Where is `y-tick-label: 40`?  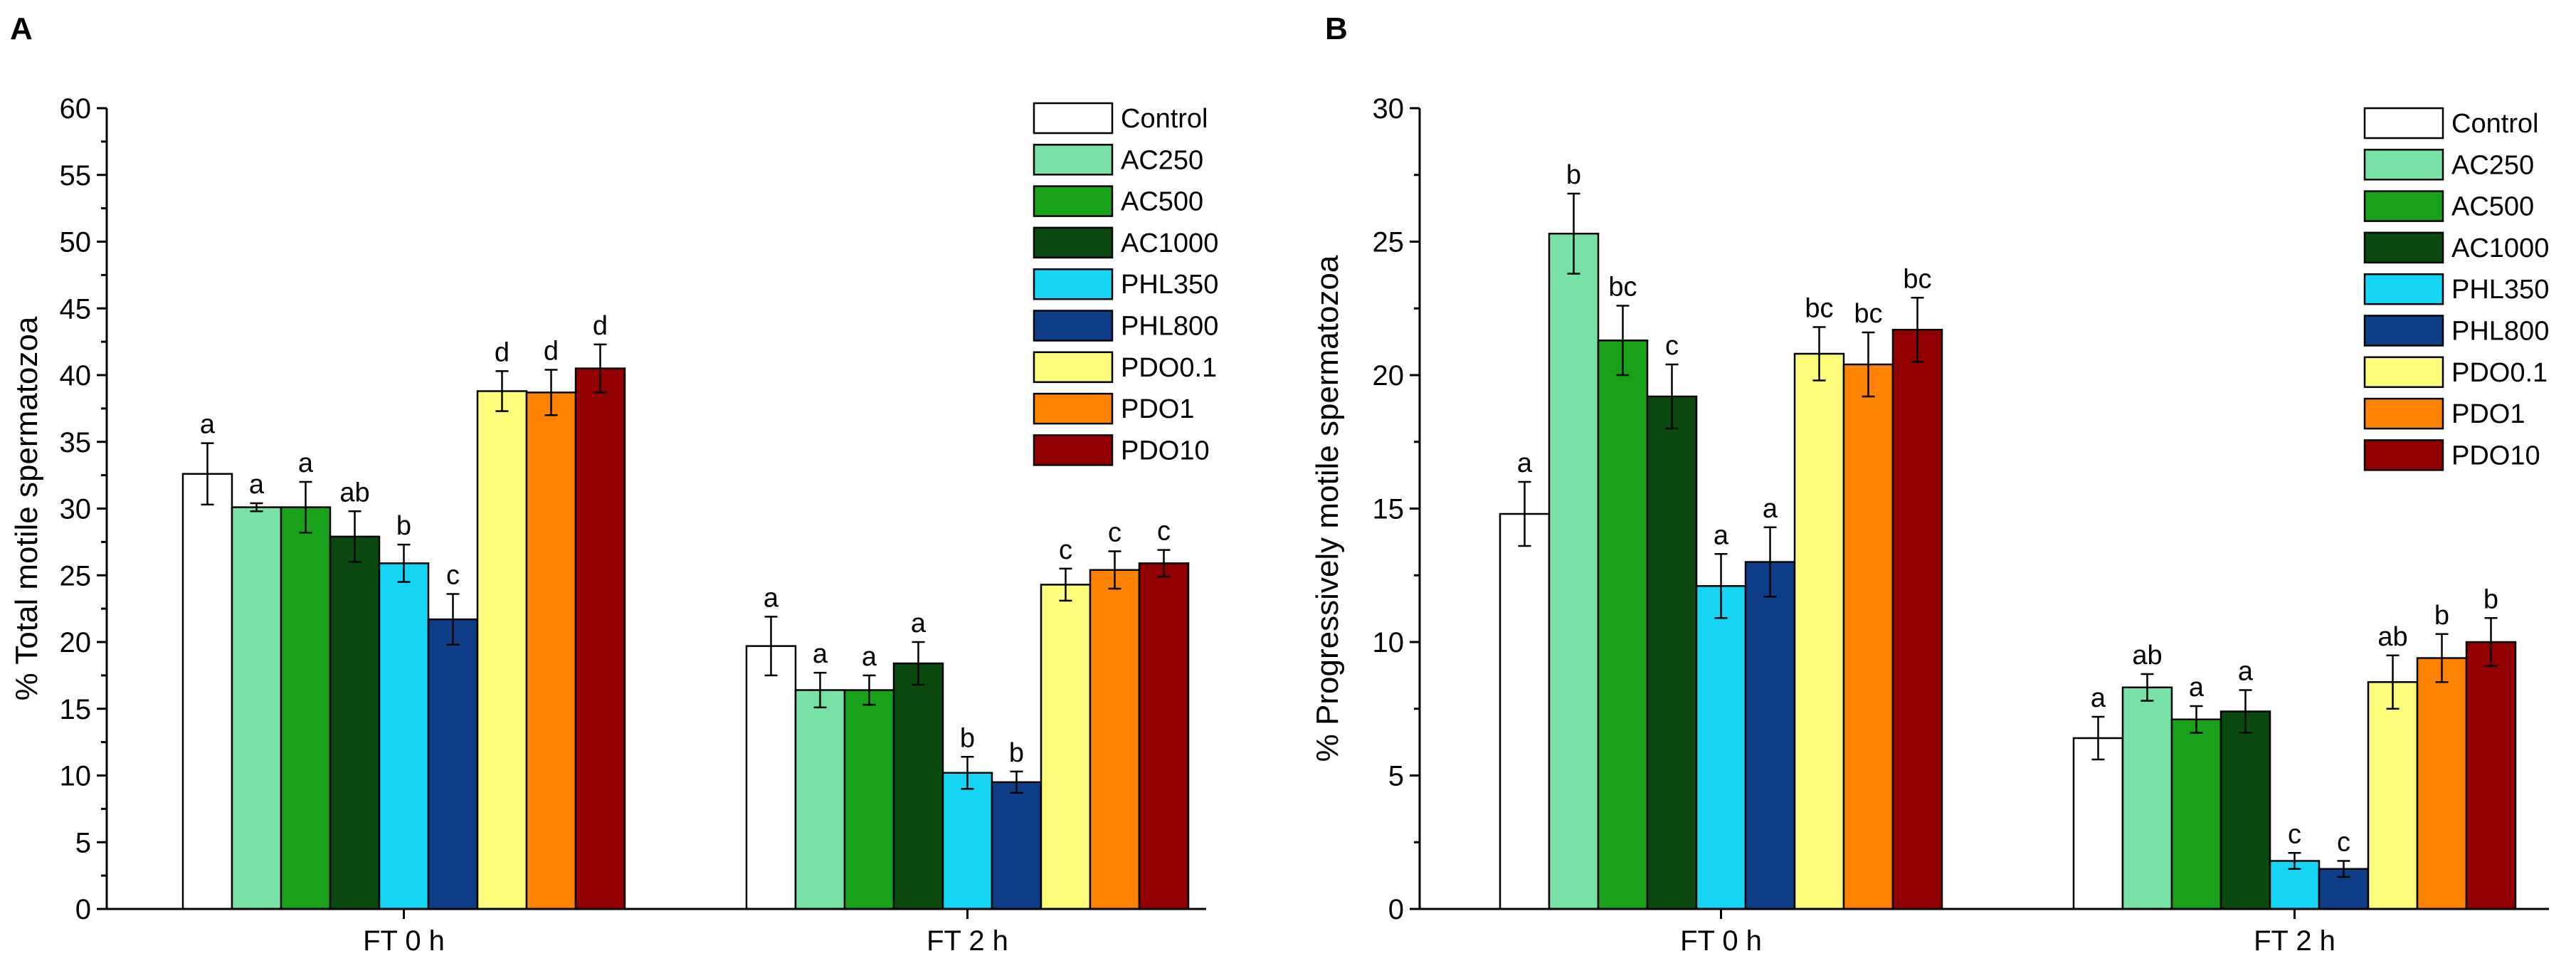
y-tick-label: 40 is located at coordinates (76, 375).